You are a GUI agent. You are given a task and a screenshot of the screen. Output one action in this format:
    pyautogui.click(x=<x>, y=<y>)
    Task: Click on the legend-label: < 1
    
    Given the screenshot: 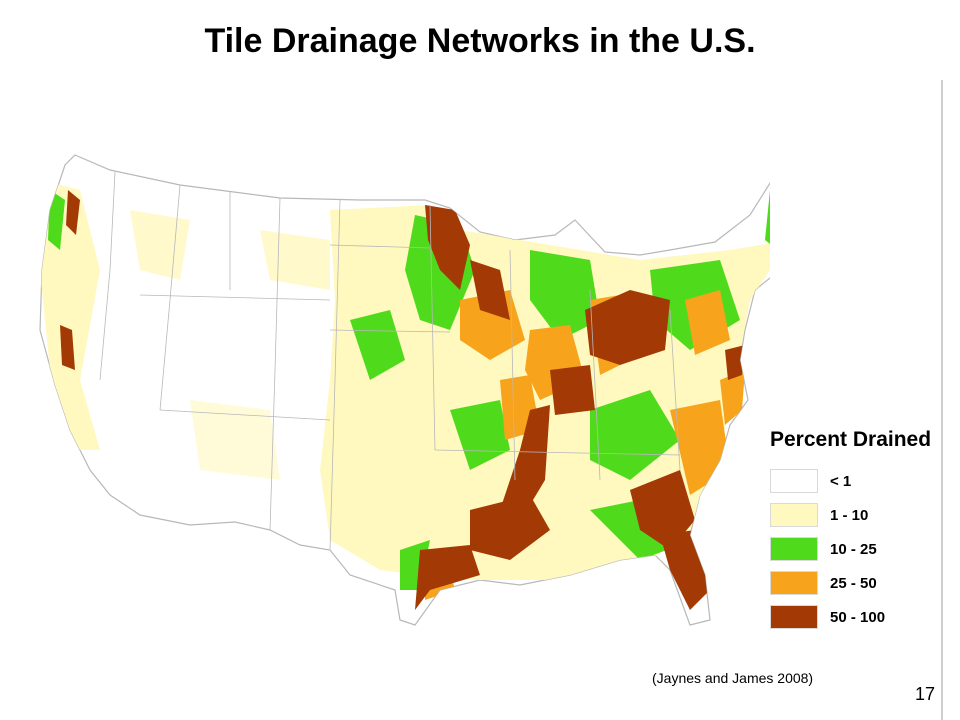 What is the action you would take?
    pyautogui.click(x=841, y=481)
    